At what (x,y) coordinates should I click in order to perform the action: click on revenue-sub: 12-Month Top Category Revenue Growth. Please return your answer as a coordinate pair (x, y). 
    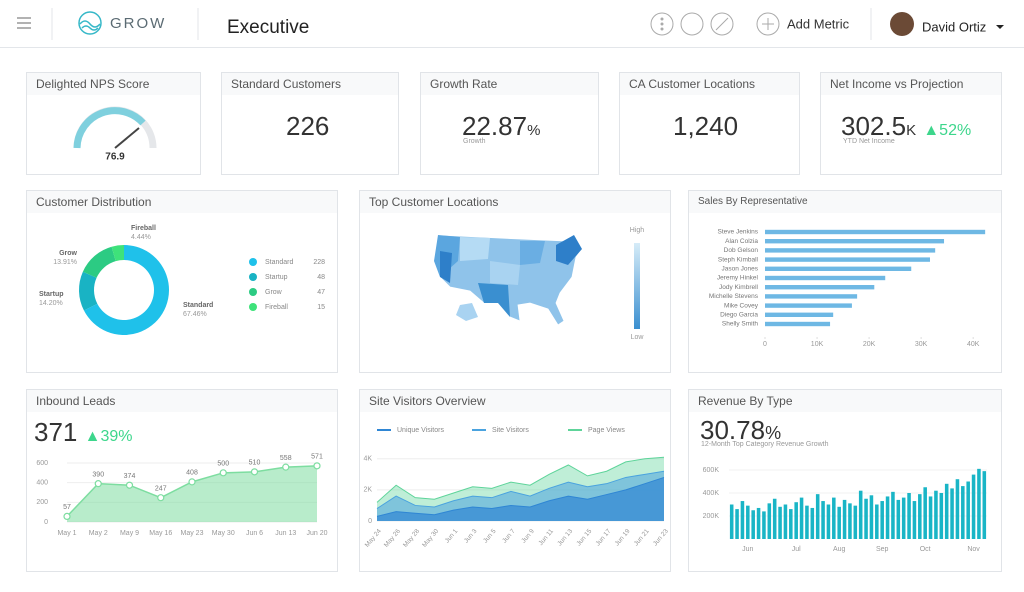
    Looking at the image, I should click on (765, 444).